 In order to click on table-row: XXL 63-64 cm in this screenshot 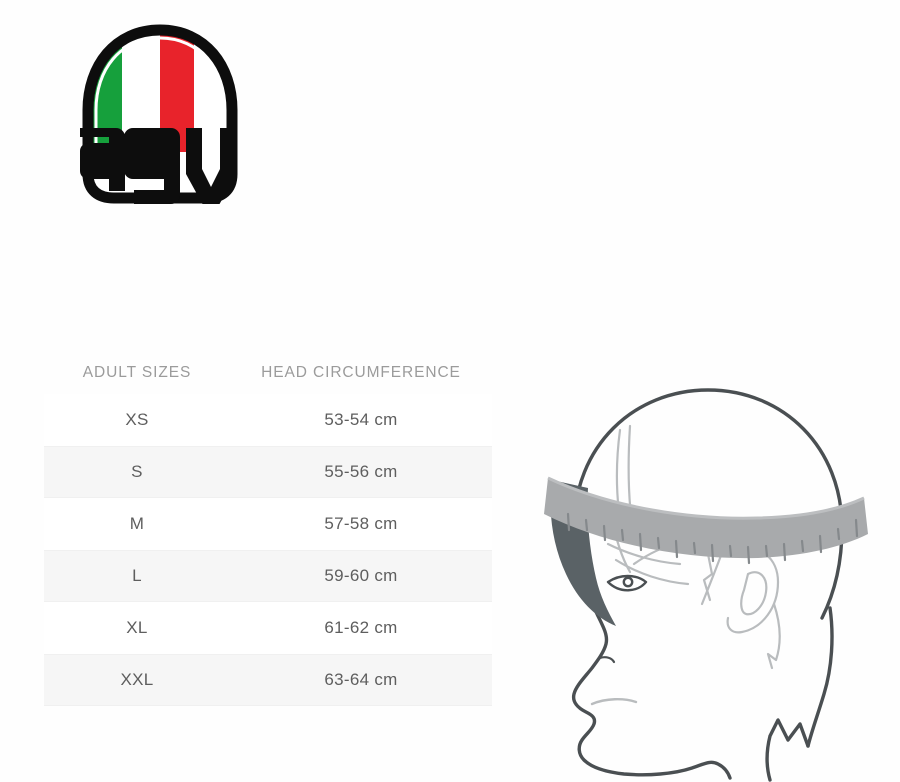, I will do `click(268, 680)`.